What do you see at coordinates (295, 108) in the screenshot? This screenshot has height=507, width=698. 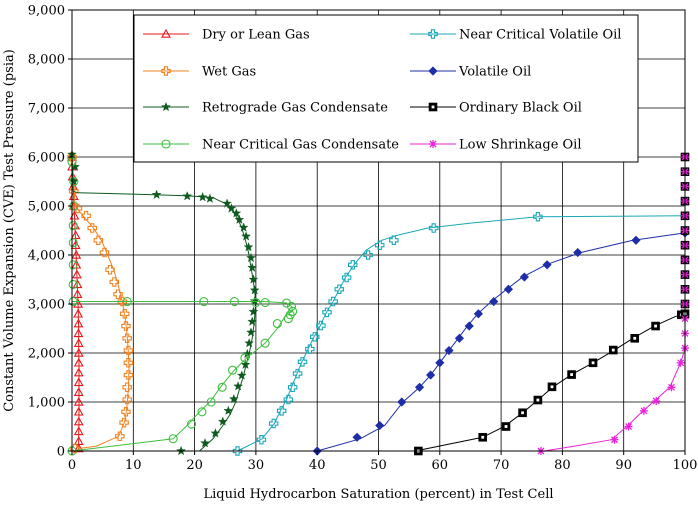 I see `legend-label: Retrograde Gas Condensate` at bounding box center [295, 108].